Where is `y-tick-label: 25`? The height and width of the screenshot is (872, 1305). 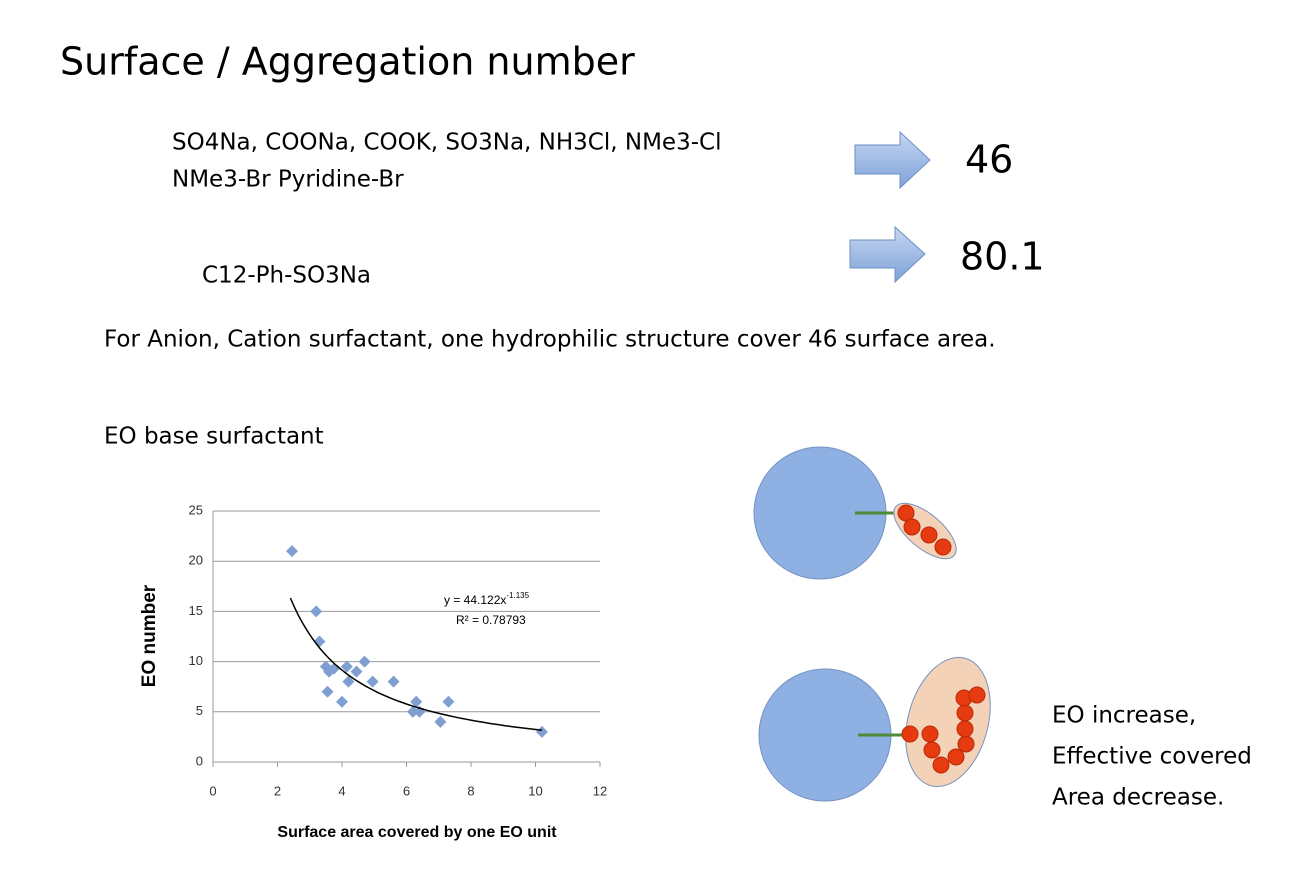 y-tick-label: 25 is located at coordinates (196, 509).